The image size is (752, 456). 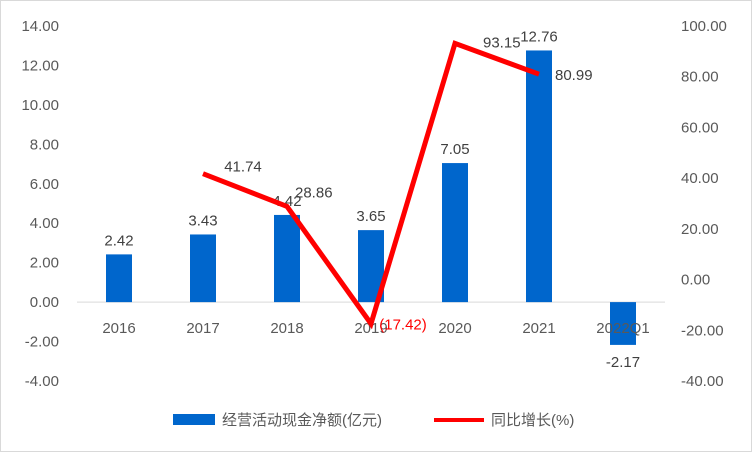 I want to click on bar-data-label: 12.76, so click(x=539, y=36).